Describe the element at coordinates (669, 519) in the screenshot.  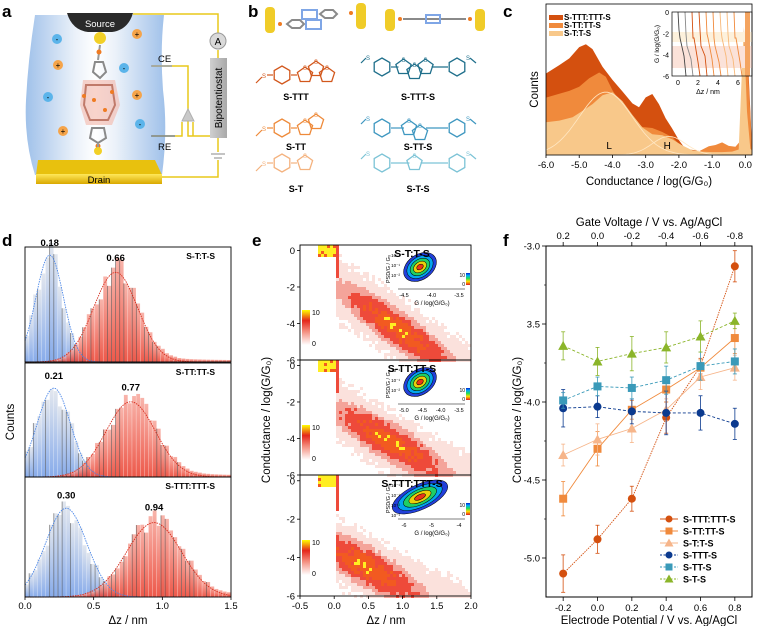
I see `data-point-circle` at that location.